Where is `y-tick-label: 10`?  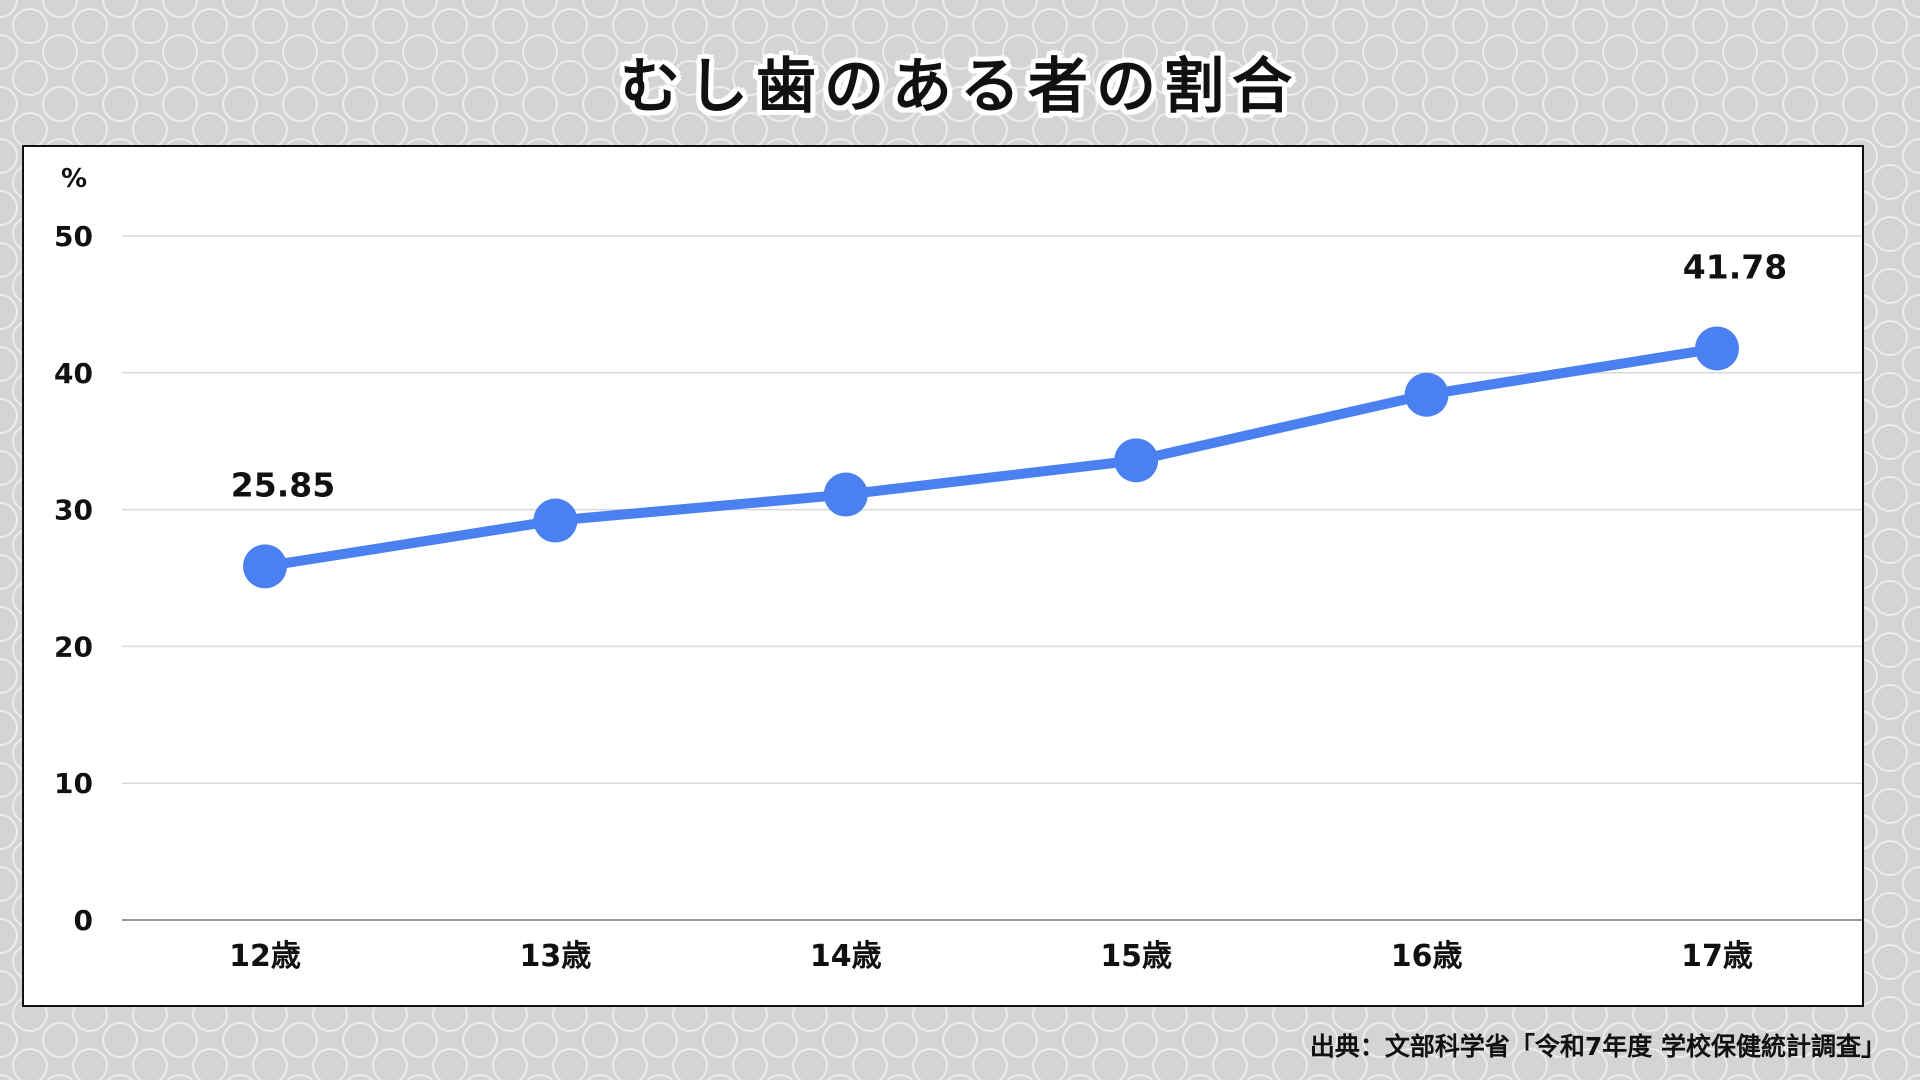 y-tick-label: 10 is located at coordinates (73, 783).